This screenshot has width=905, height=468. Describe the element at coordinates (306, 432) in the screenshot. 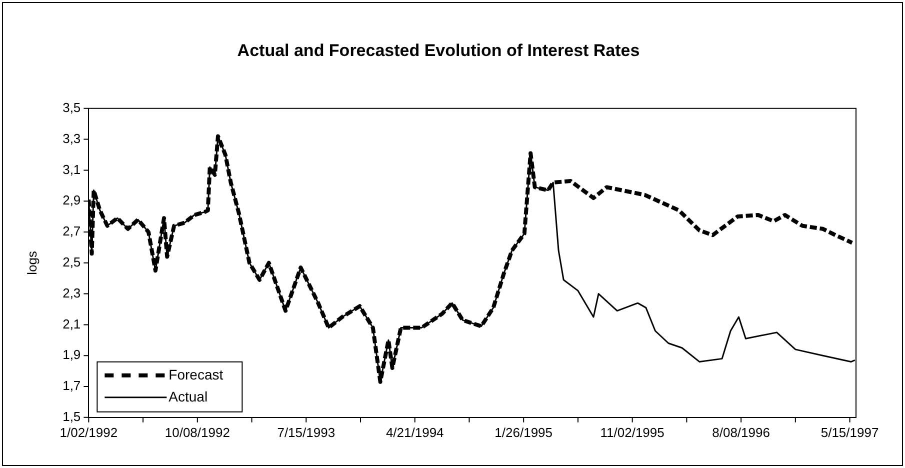

I see `x-tick-label: 7/15/1993` at that location.